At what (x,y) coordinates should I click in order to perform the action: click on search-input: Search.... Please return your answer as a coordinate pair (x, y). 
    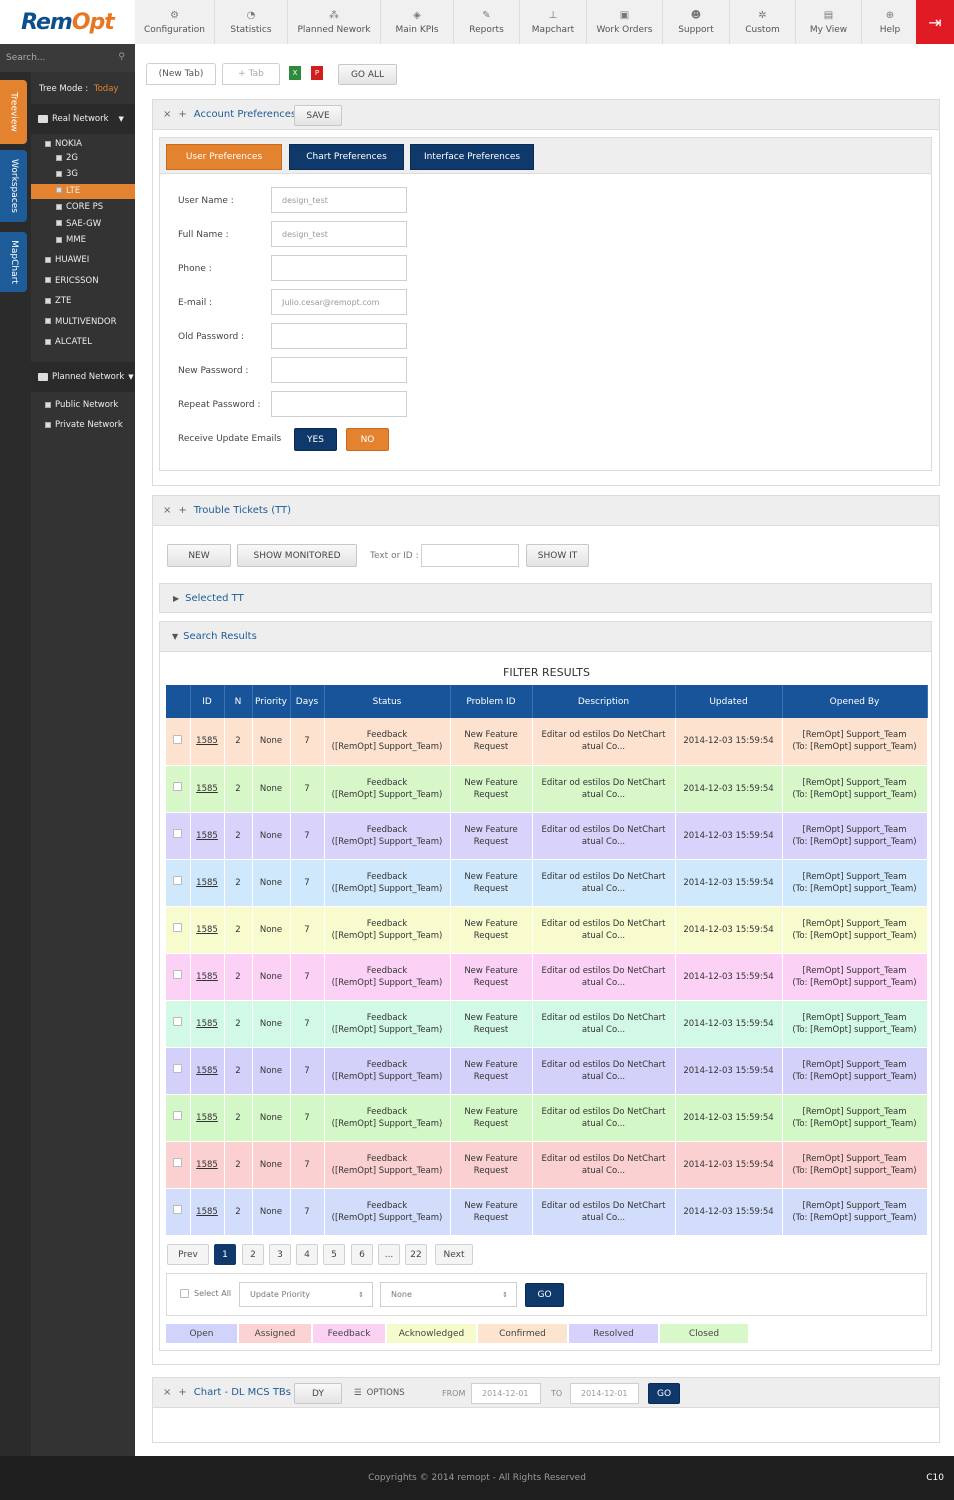
    Looking at the image, I should click on (26, 58).